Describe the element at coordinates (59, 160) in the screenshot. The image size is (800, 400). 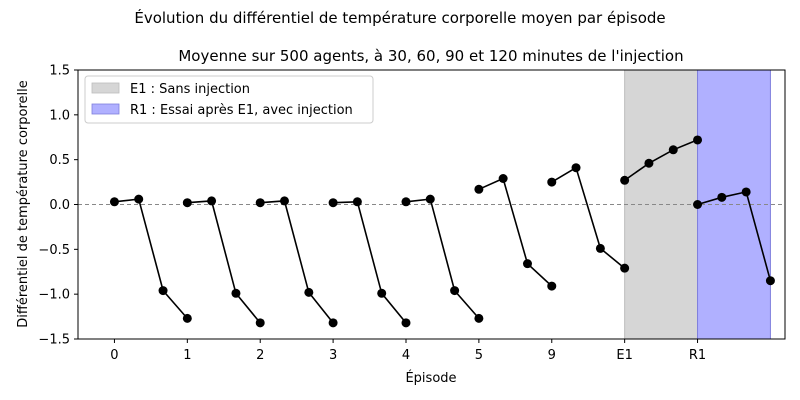
I see `y-tick-label: 0.5` at that location.